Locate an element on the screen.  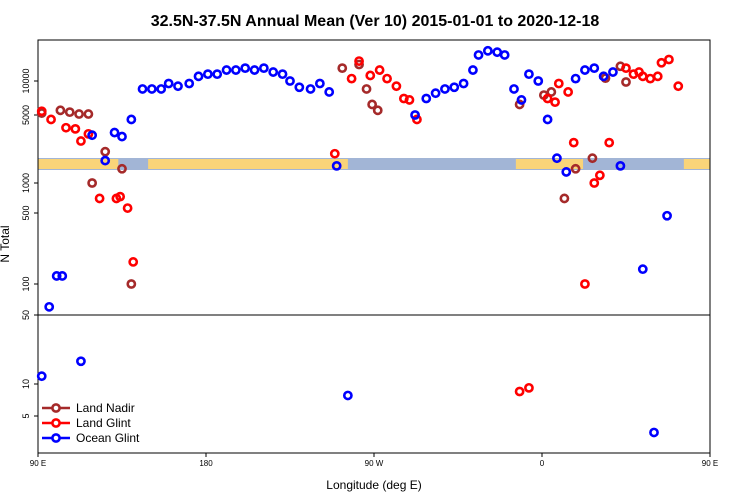
legend-label: Land Nadir is located at coordinates (105, 408).